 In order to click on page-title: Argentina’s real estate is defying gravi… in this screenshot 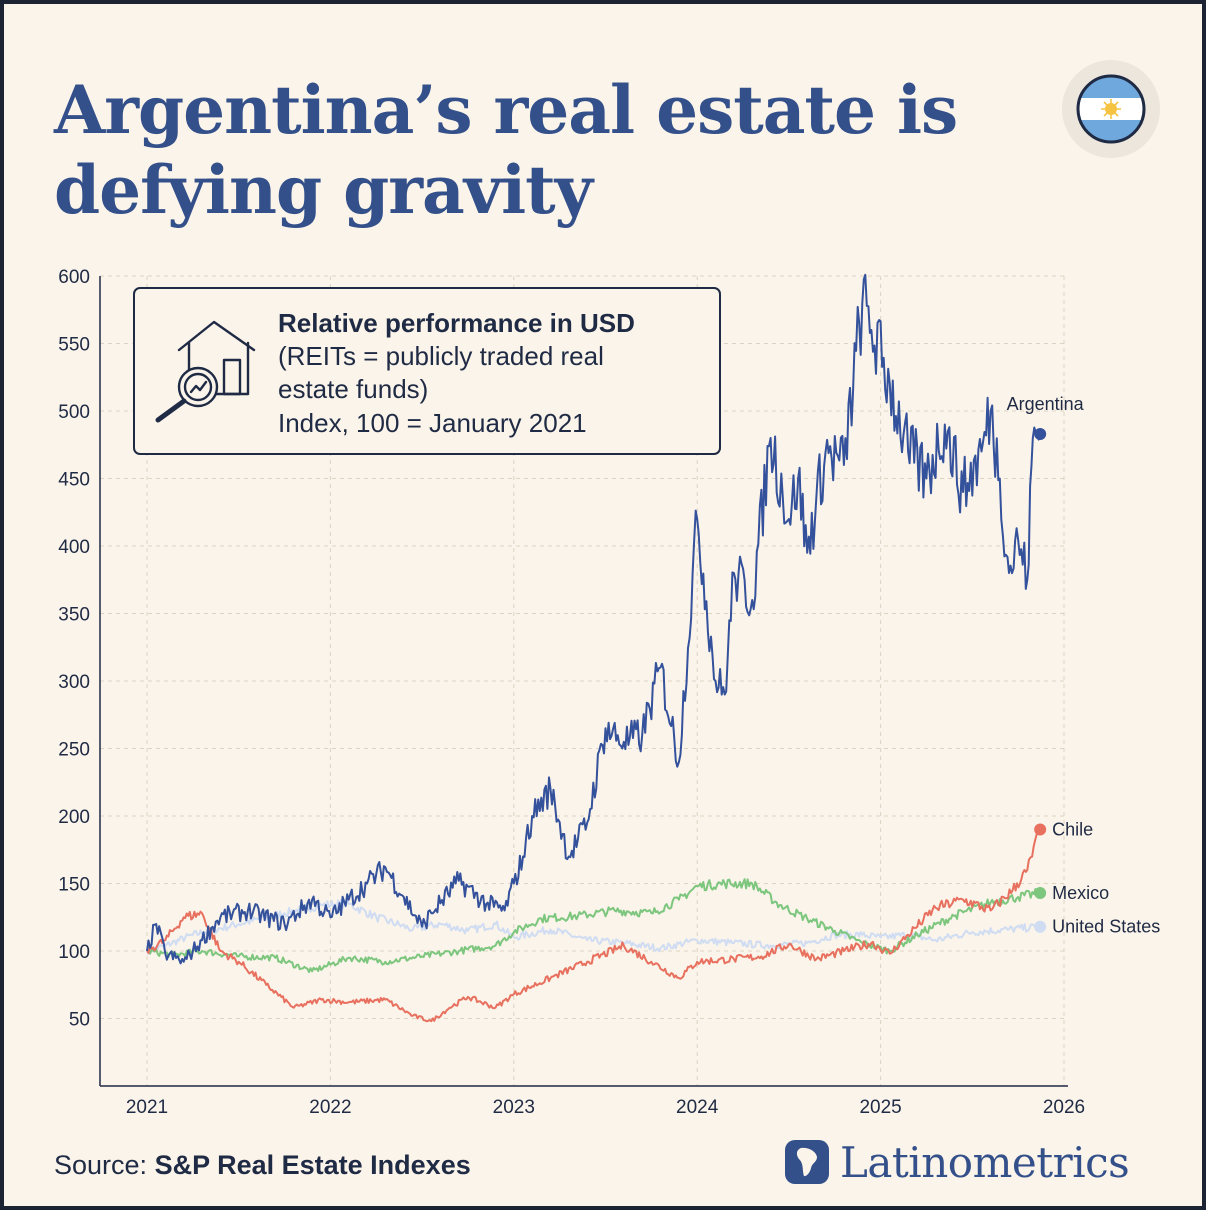, I will do `click(506, 150)`.